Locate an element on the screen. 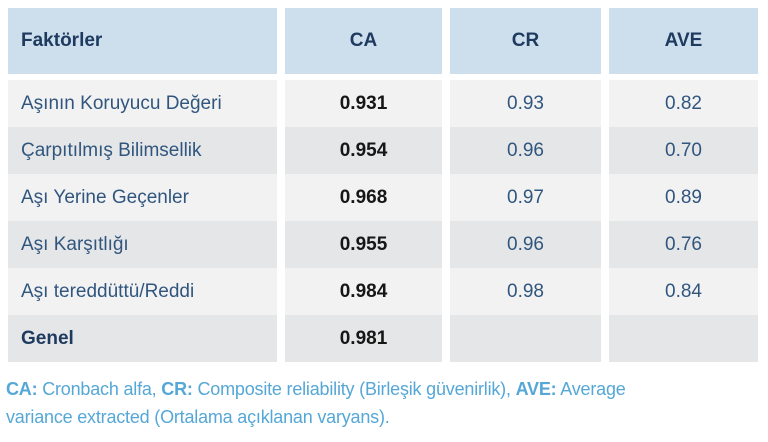  ave-value-cell: 0.84 is located at coordinates (683, 291).